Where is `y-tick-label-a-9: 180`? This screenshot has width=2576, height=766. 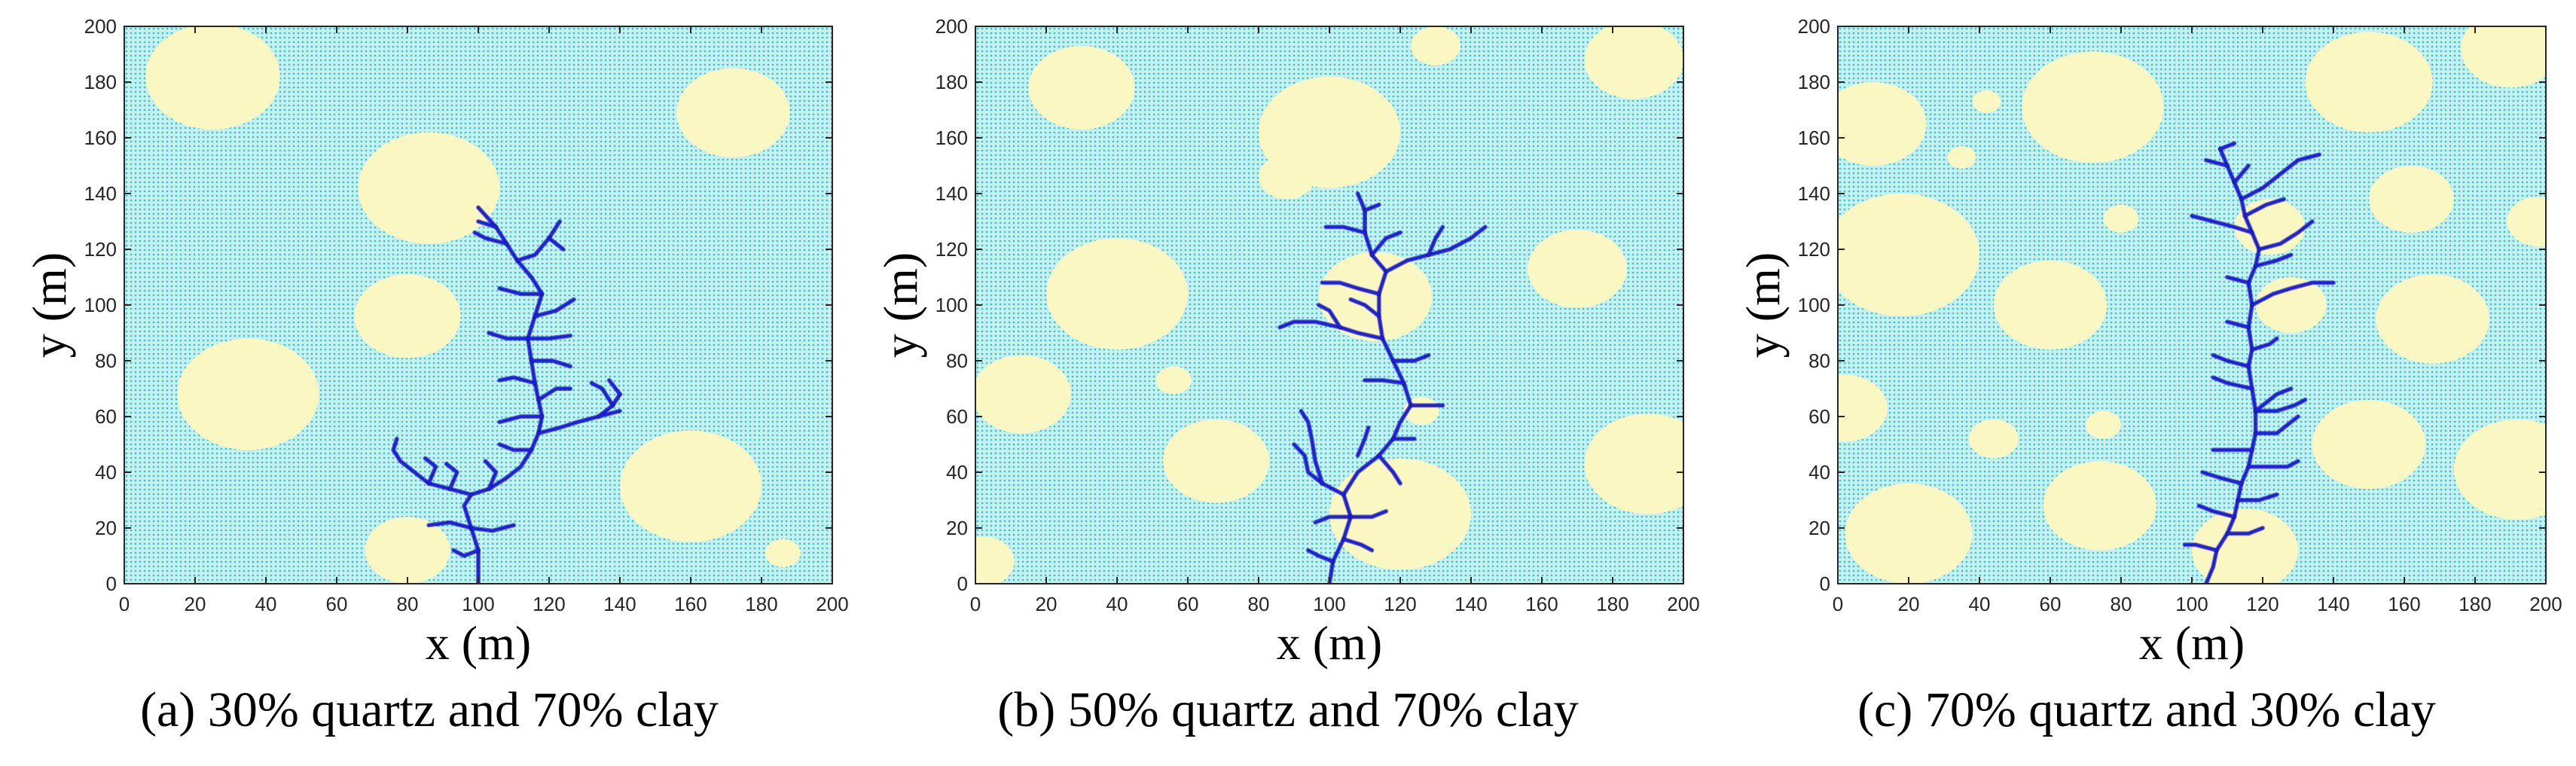
y-tick-label-a-9: 180 is located at coordinates (101, 82).